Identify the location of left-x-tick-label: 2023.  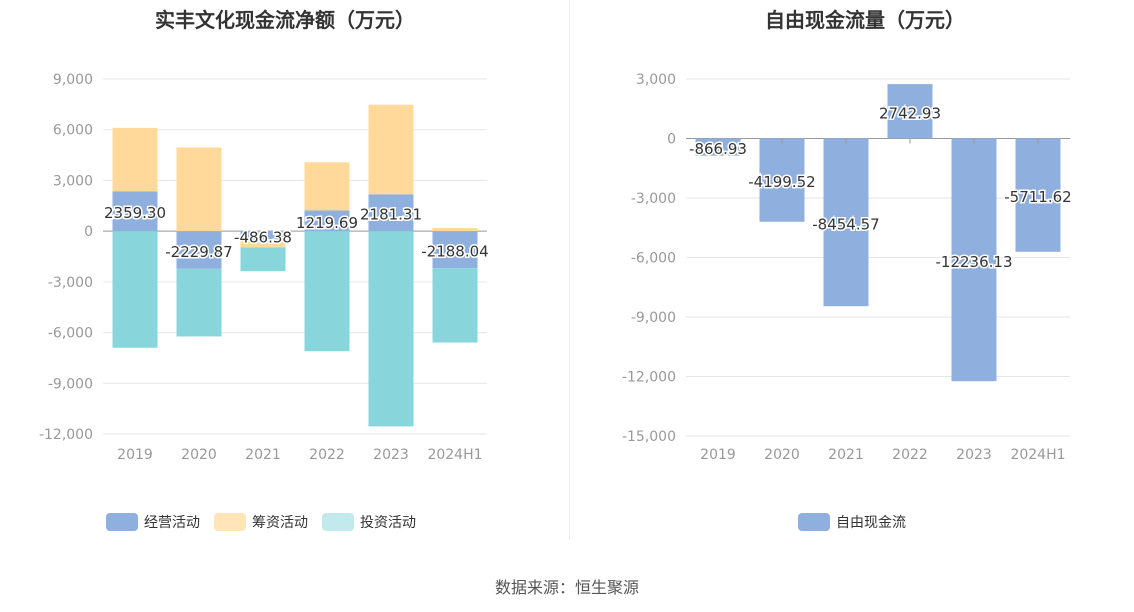
(391, 455).